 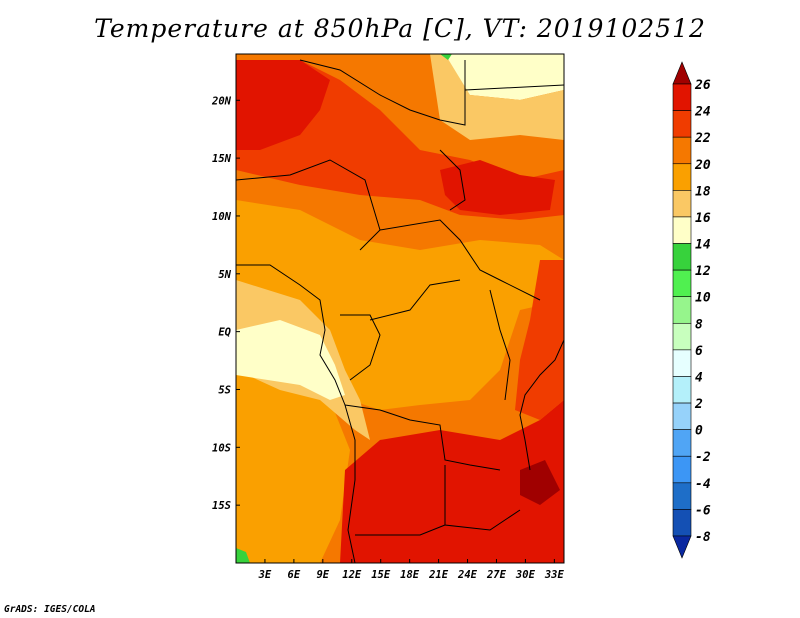 What do you see at coordinates (265, 575) in the screenshot?
I see `lon-tick-label: 3E` at bounding box center [265, 575].